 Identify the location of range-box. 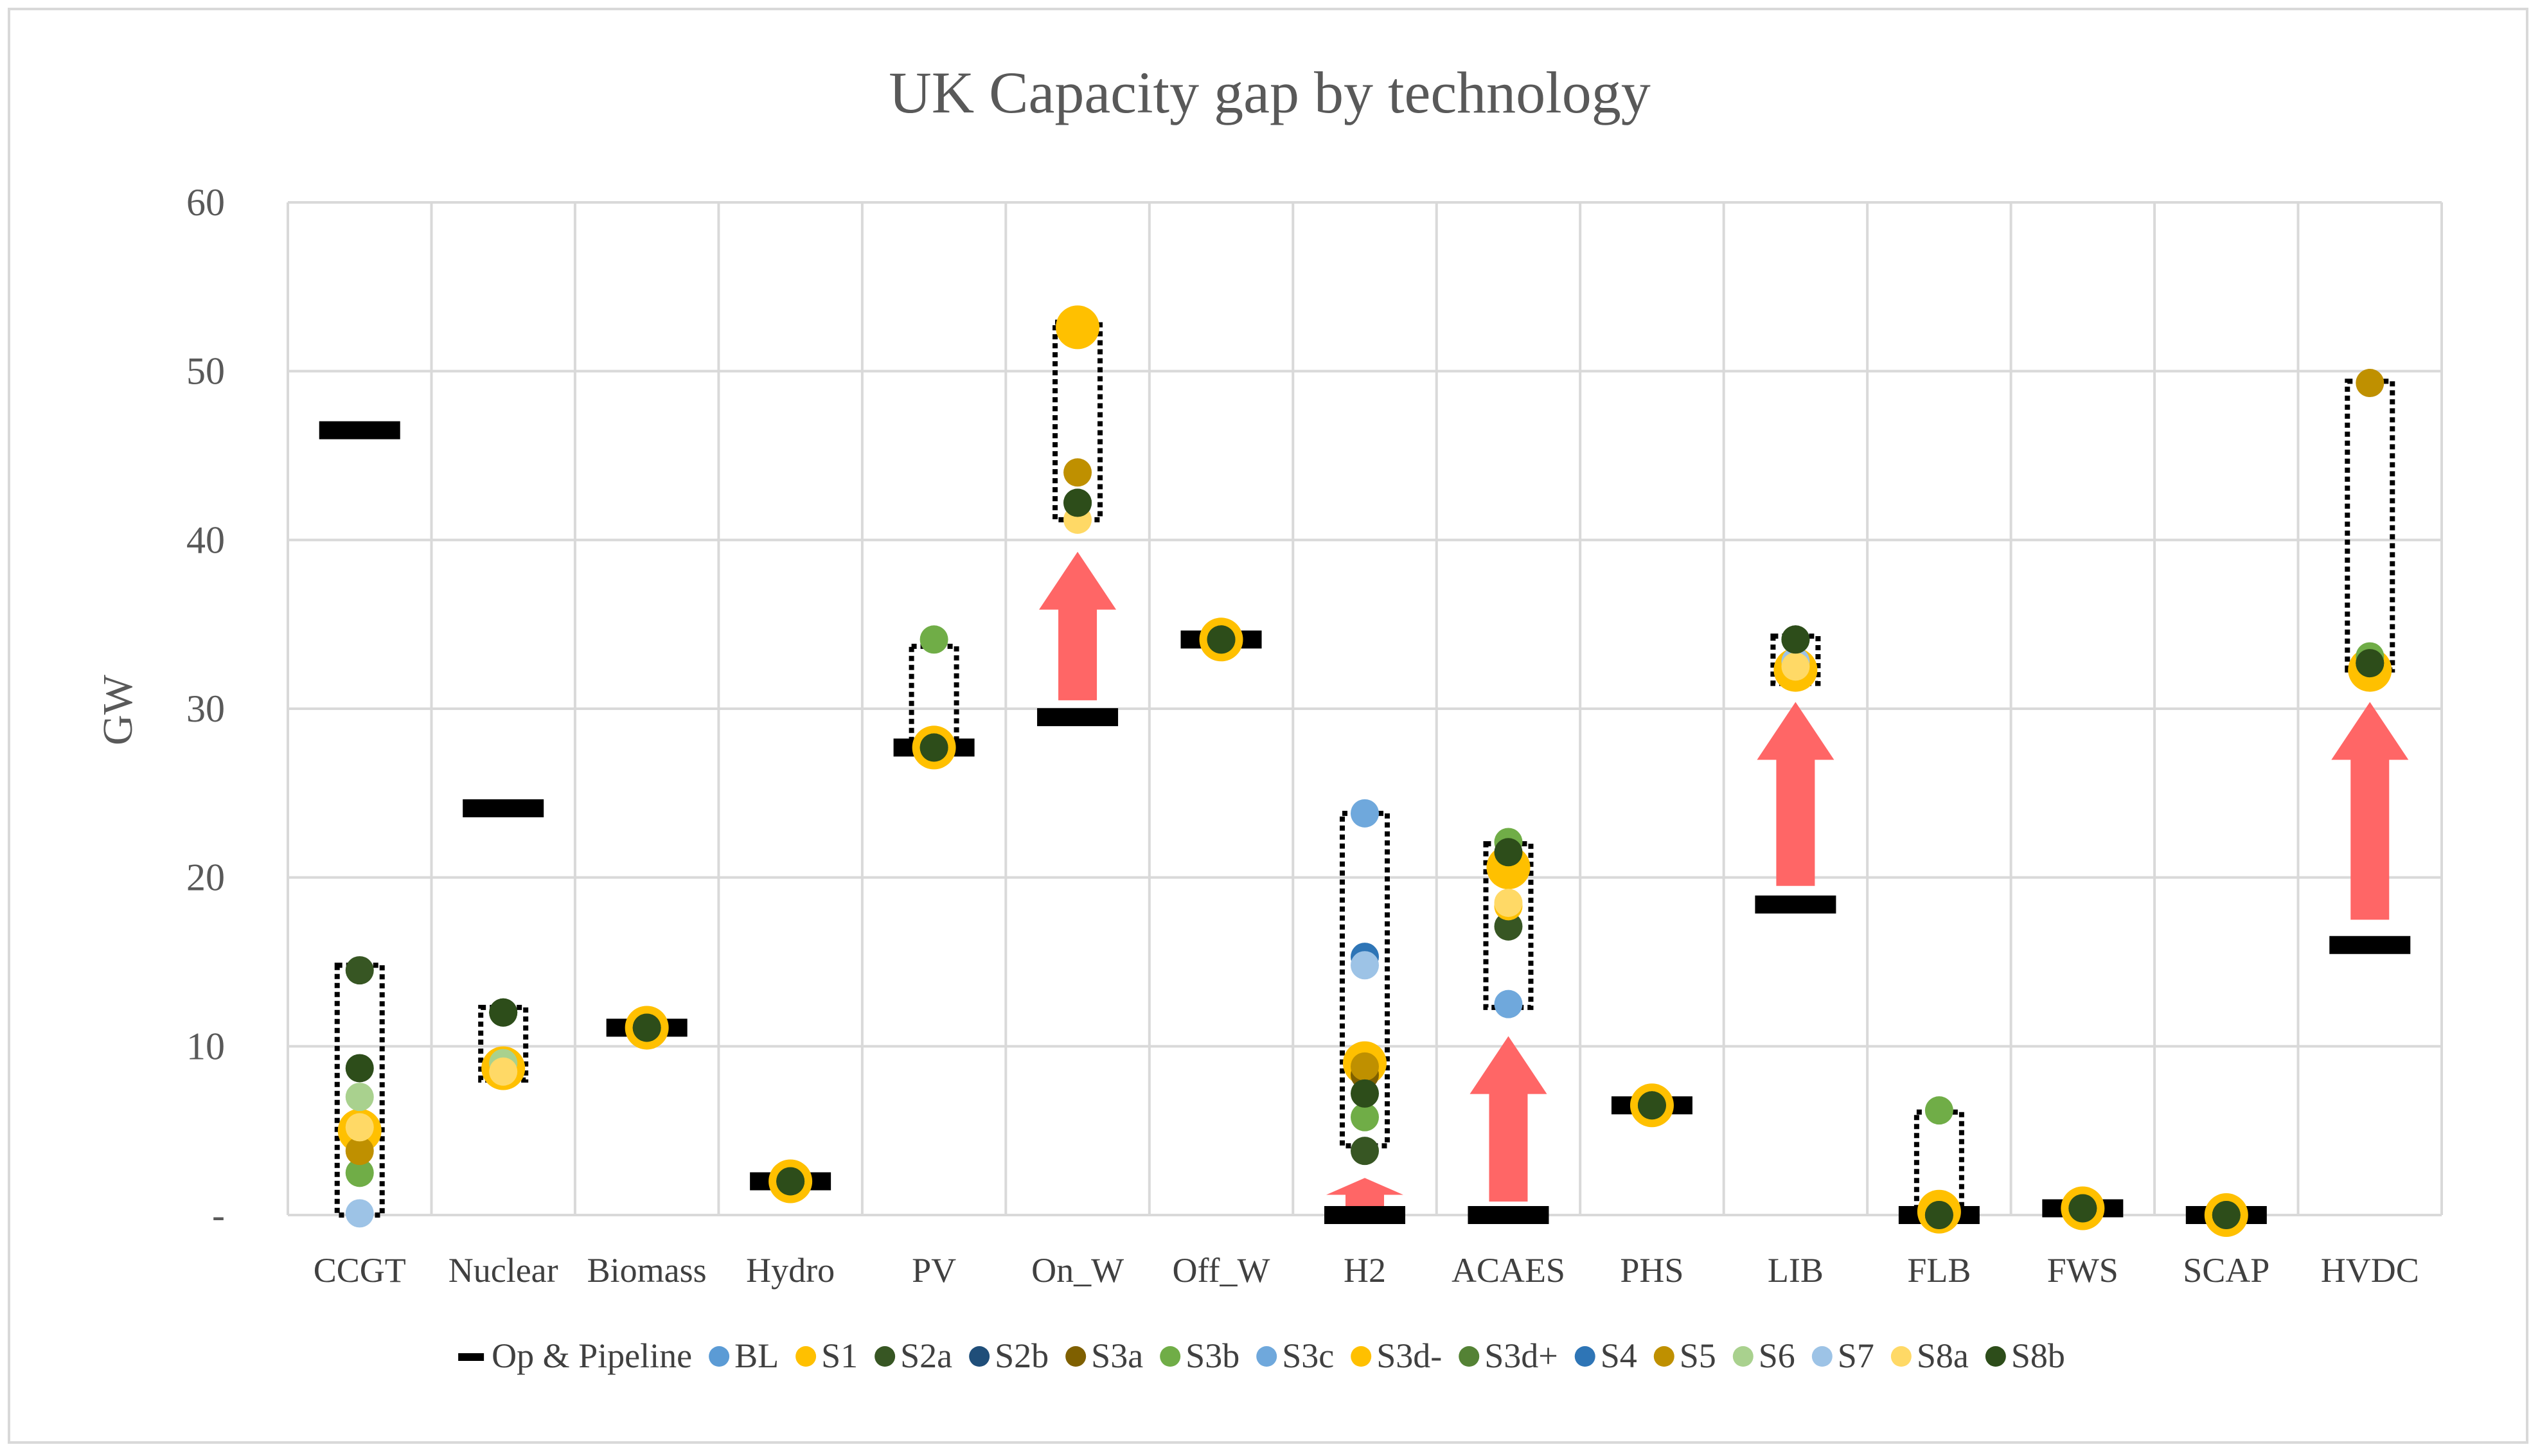
(2370, 525).